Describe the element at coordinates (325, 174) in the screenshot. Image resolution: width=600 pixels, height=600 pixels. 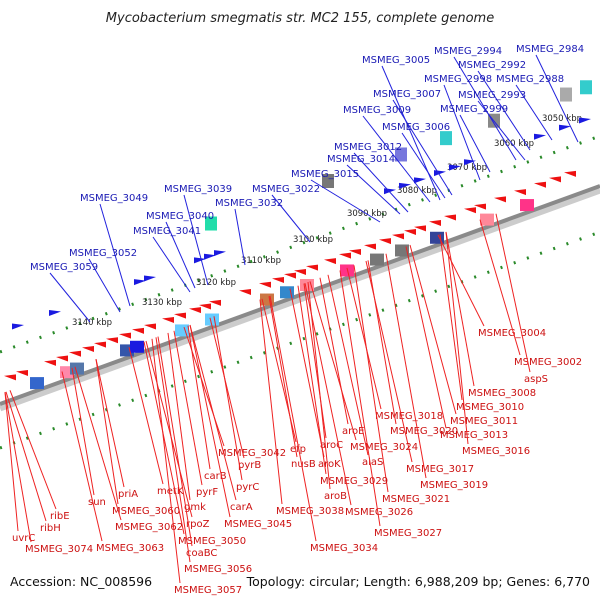
I see `gene-label-msmeg-3015: MSMEG_3015` at that location.